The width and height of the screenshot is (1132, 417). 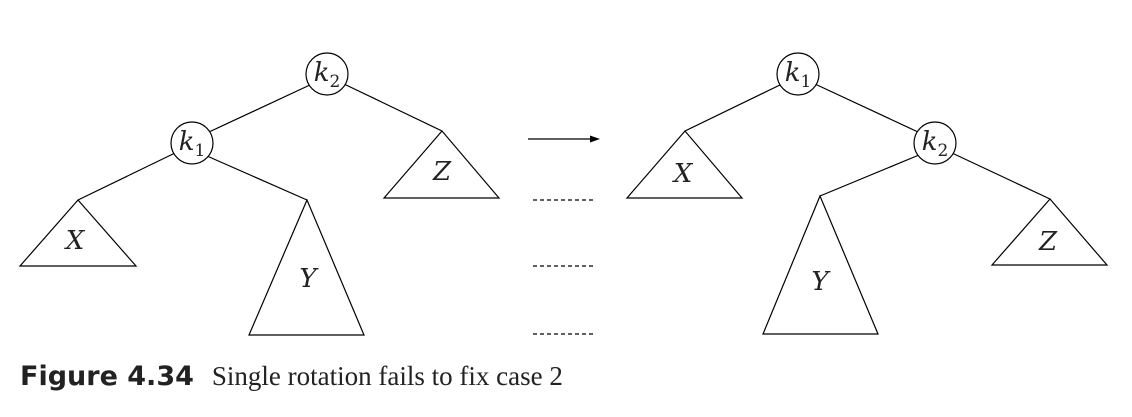 What do you see at coordinates (309, 279) in the screenshot?
I see `subtree-y-label: Y` at bounding box center [309, 279].